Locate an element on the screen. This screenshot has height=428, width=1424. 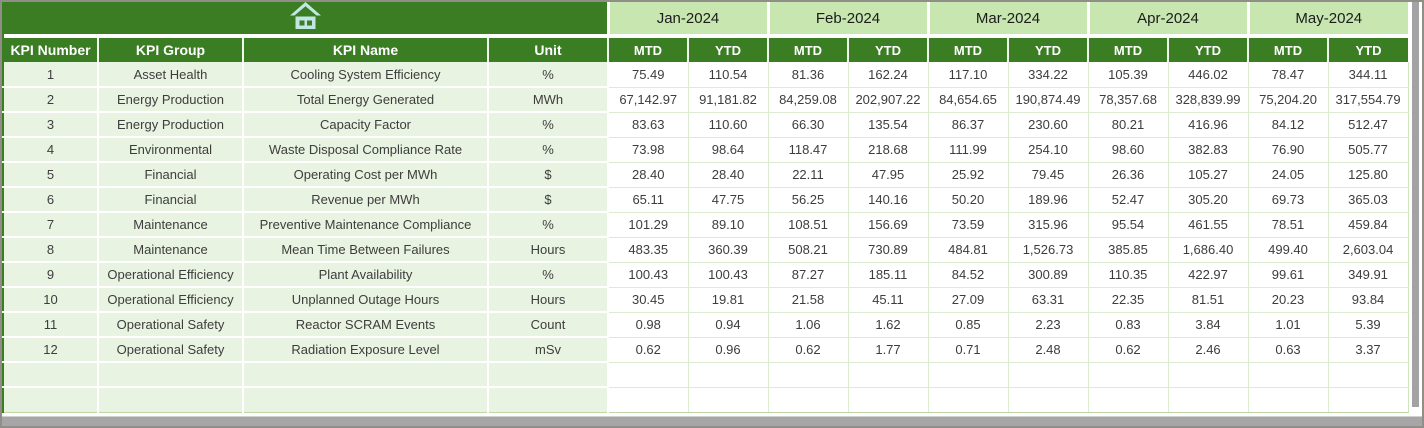
value-cell: 1.77 is located at coordinates (888, 350).